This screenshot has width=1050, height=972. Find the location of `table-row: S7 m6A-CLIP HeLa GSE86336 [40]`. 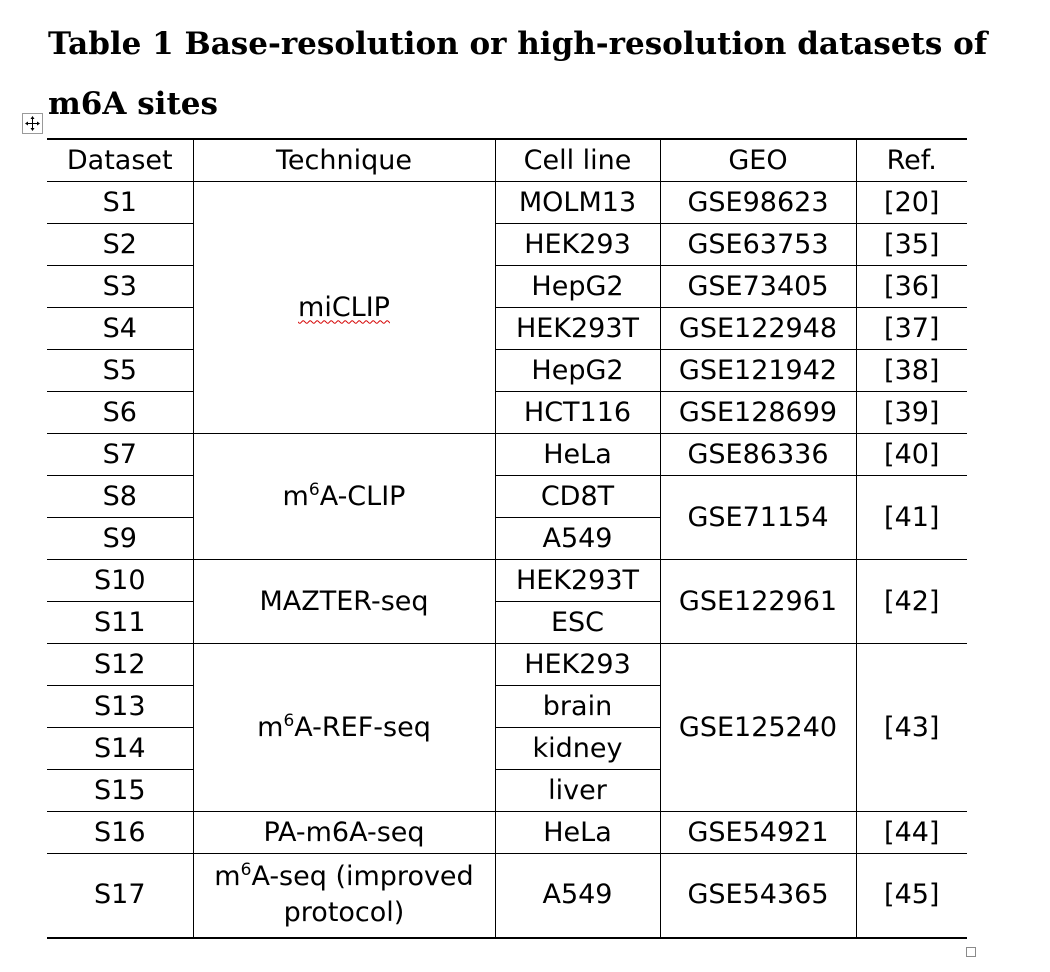

table-row: S7 m6A-CLIP HeLa GSE86336 [40] is located at coordinates (507, 496).